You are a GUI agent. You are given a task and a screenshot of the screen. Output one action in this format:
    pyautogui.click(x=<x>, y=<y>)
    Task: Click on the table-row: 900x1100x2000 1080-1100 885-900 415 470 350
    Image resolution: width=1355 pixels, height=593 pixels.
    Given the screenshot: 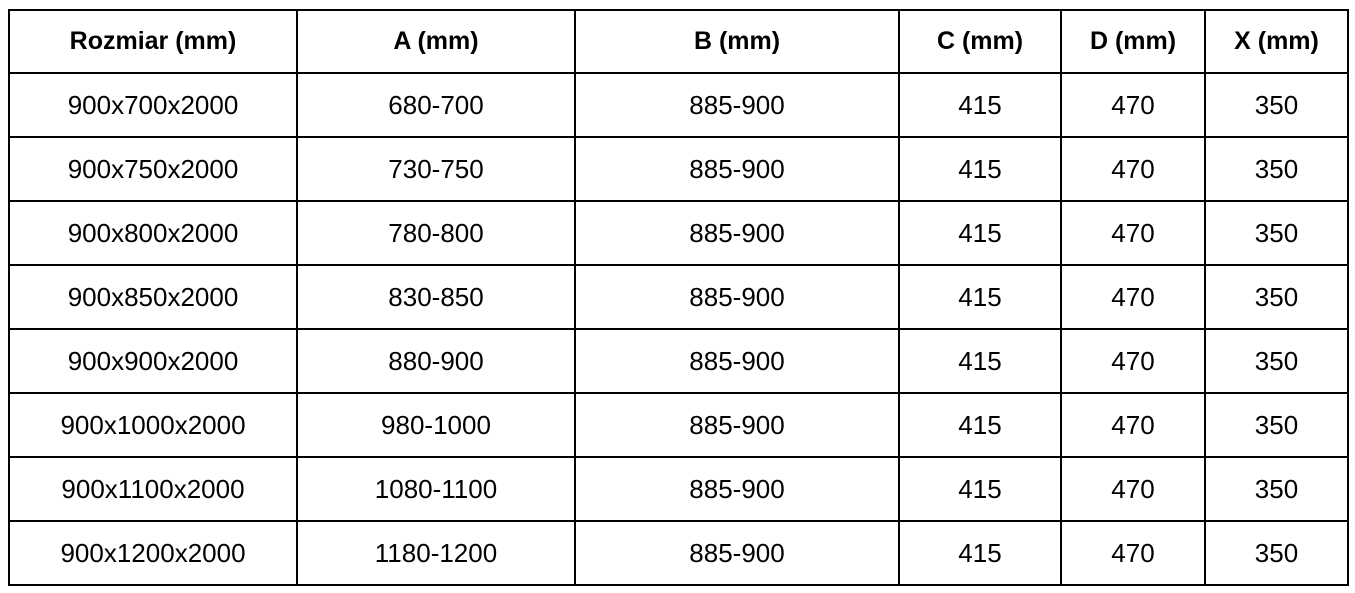 What is the action you would take?
    pyautogui.click(x=678, y=489)
    